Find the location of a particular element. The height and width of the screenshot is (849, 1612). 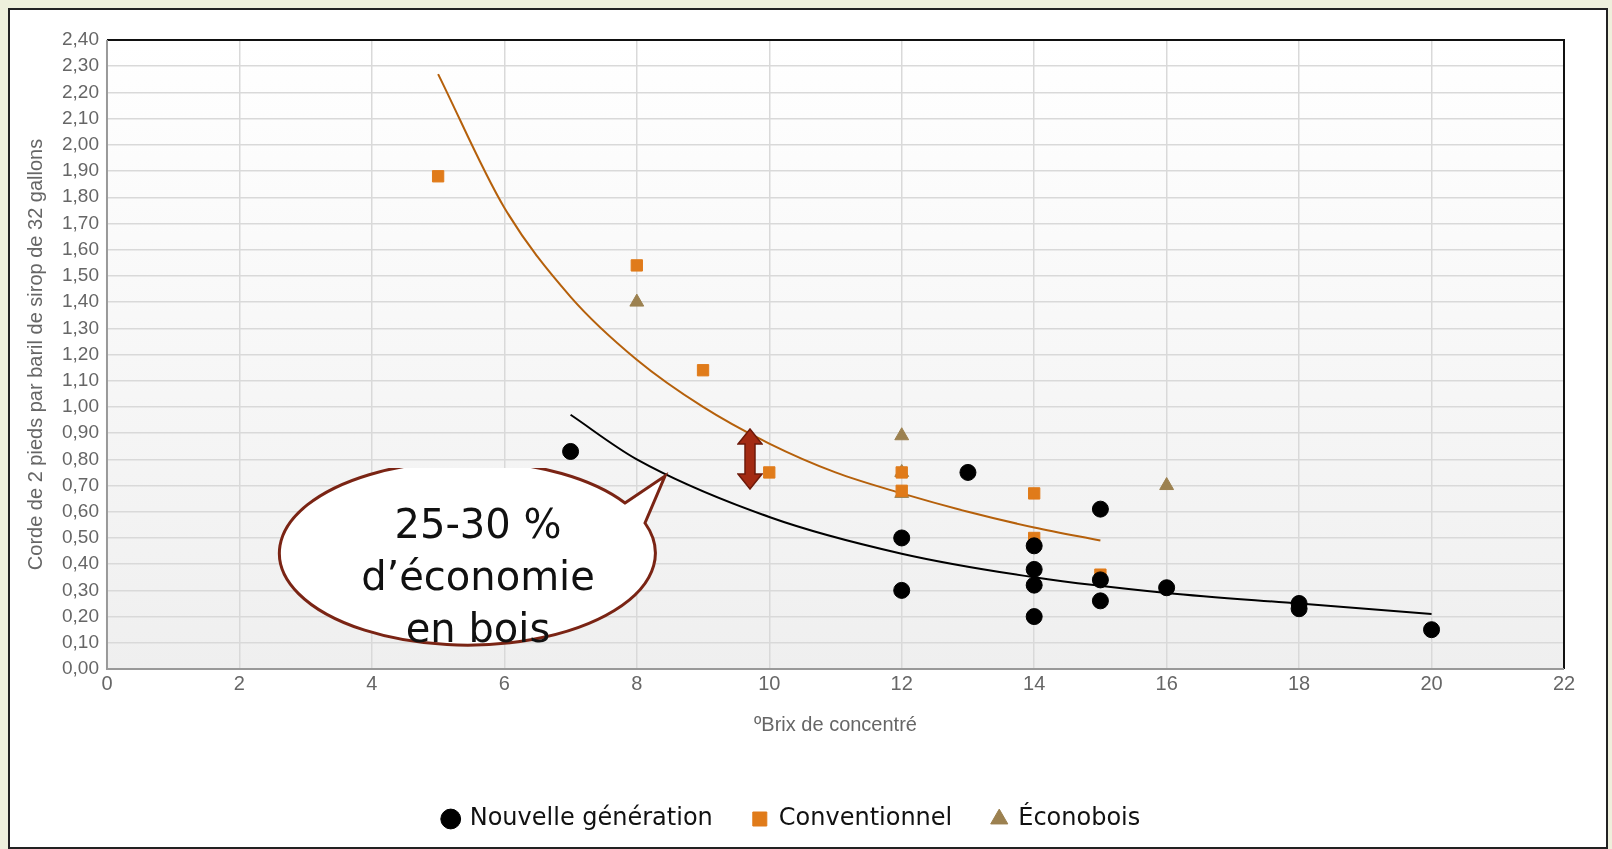

y-tick-label: 0,40 is located at coordinates (80, 563).